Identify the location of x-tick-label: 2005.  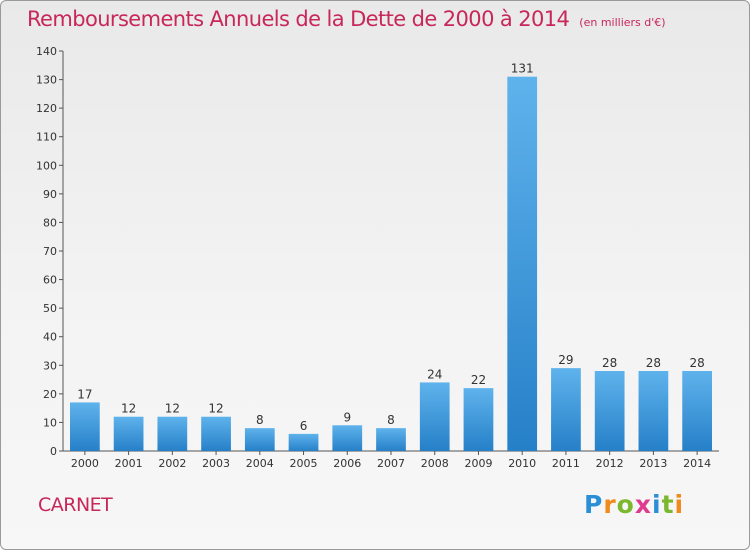
(304, 463).